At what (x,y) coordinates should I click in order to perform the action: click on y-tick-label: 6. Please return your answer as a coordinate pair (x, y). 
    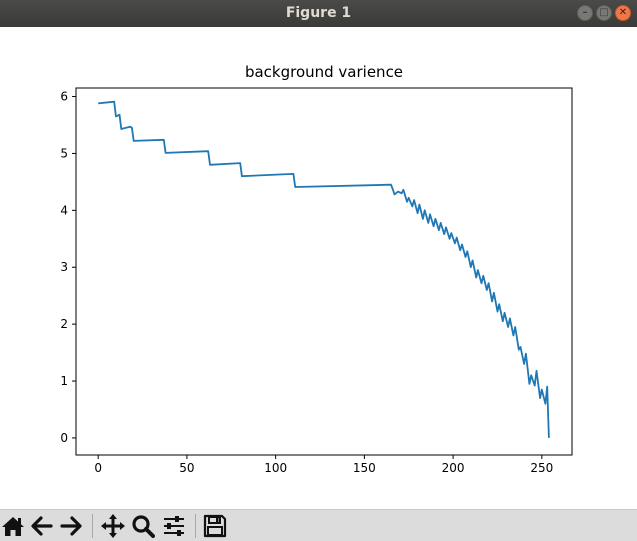
    Looking at the image, I should click on (64, 97).